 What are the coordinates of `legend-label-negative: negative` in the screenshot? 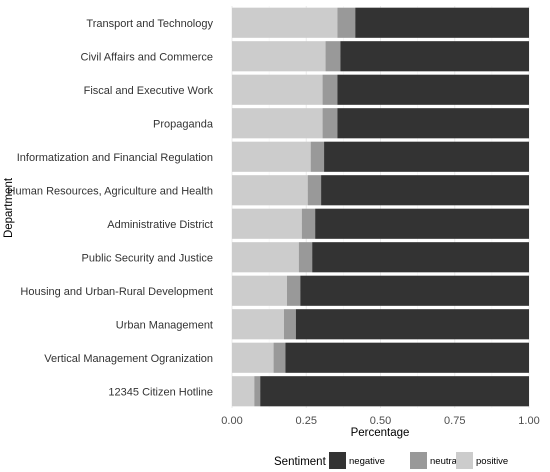 It's located at (367, 461).